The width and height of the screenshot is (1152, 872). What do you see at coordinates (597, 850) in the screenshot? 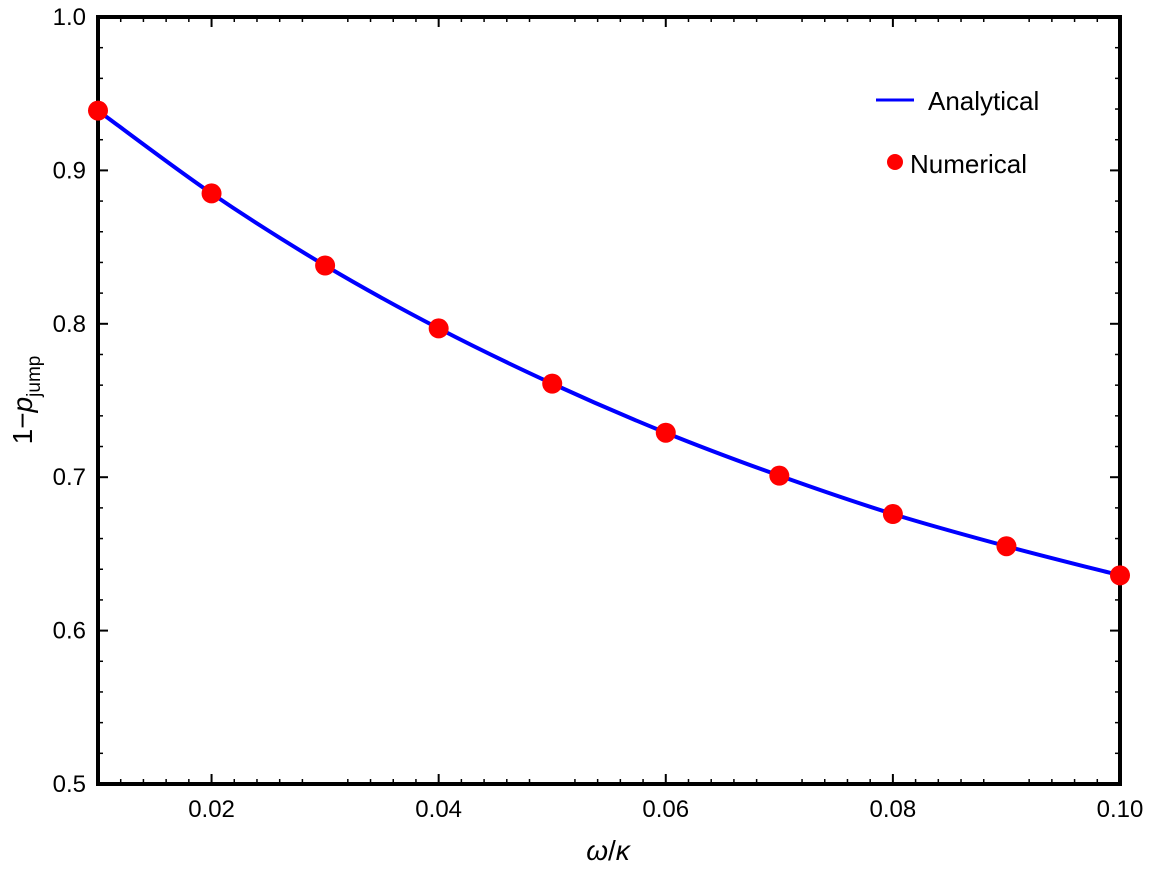
I see `x-axis-title-omega: ω` at bounding box center [597, 850].